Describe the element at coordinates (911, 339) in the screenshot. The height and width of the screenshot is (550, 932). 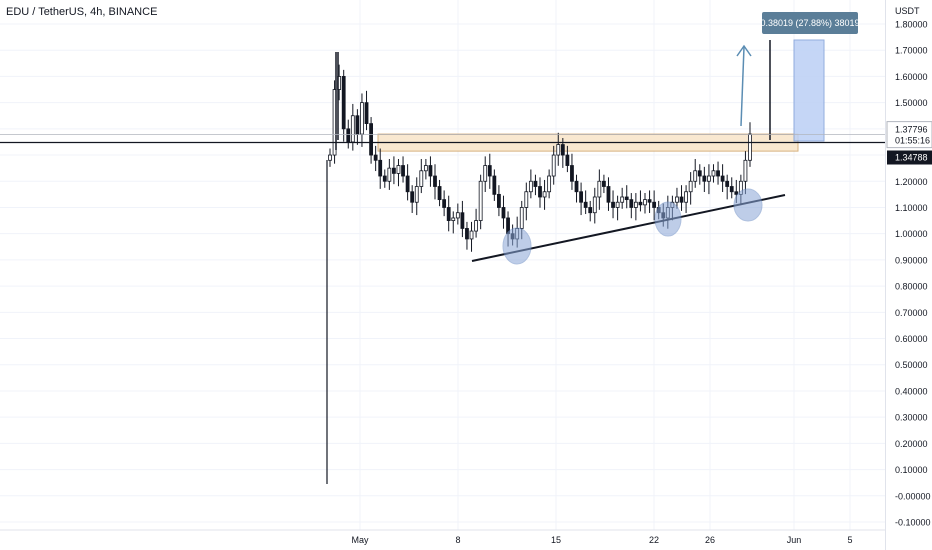
I see `y-tick-label: 0.60000` at that location.